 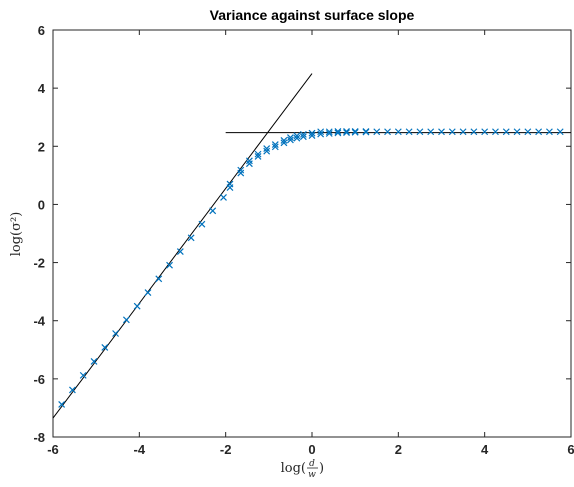 I want to click on x-axis-label-numerator: d, so click(x=312, y=464).